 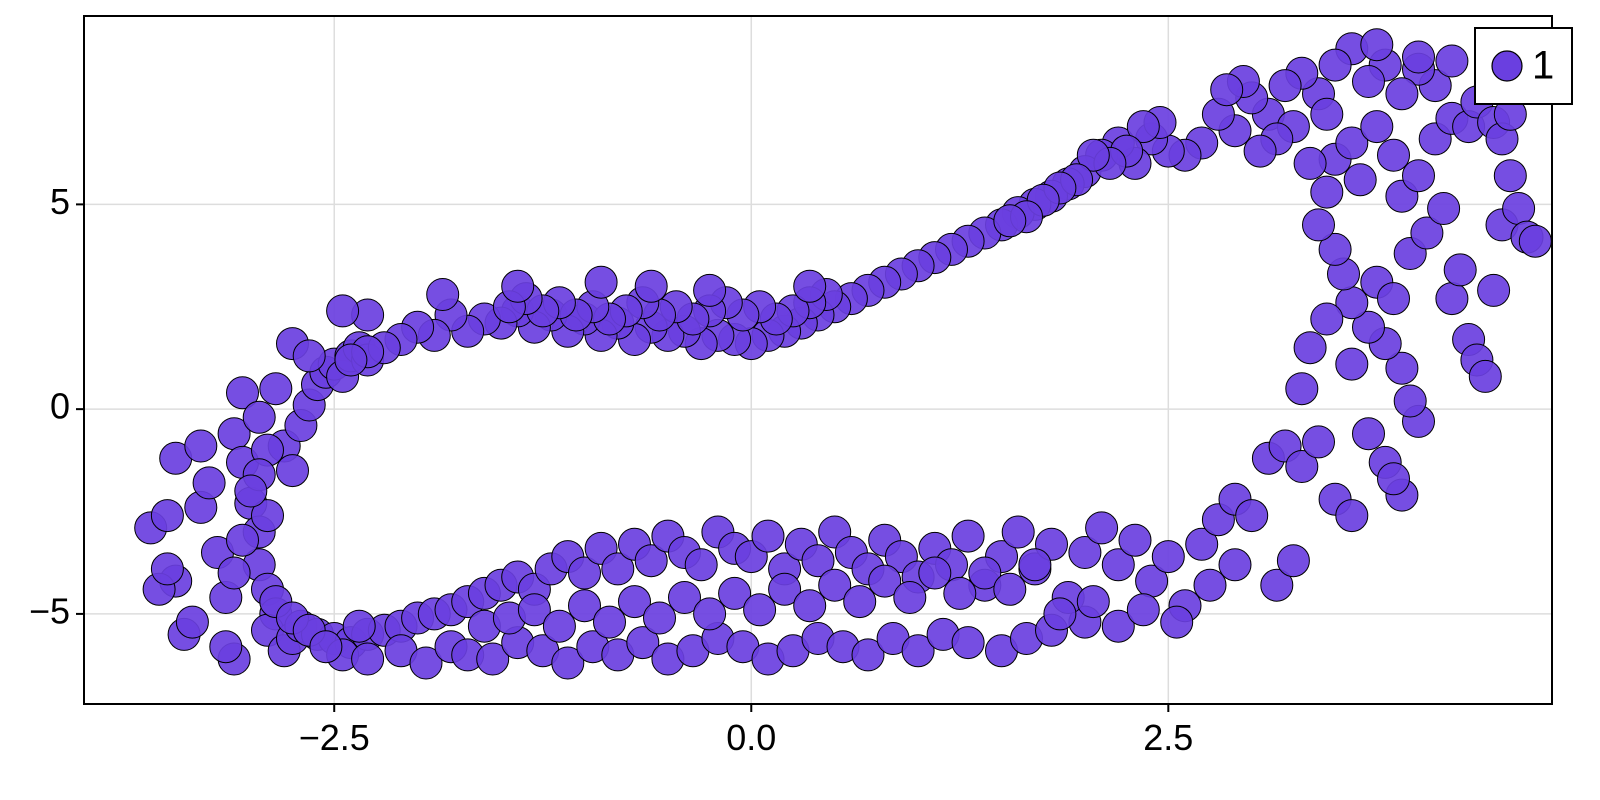 I want to click on legend-marker-icon, so click(x=1507, y=66).